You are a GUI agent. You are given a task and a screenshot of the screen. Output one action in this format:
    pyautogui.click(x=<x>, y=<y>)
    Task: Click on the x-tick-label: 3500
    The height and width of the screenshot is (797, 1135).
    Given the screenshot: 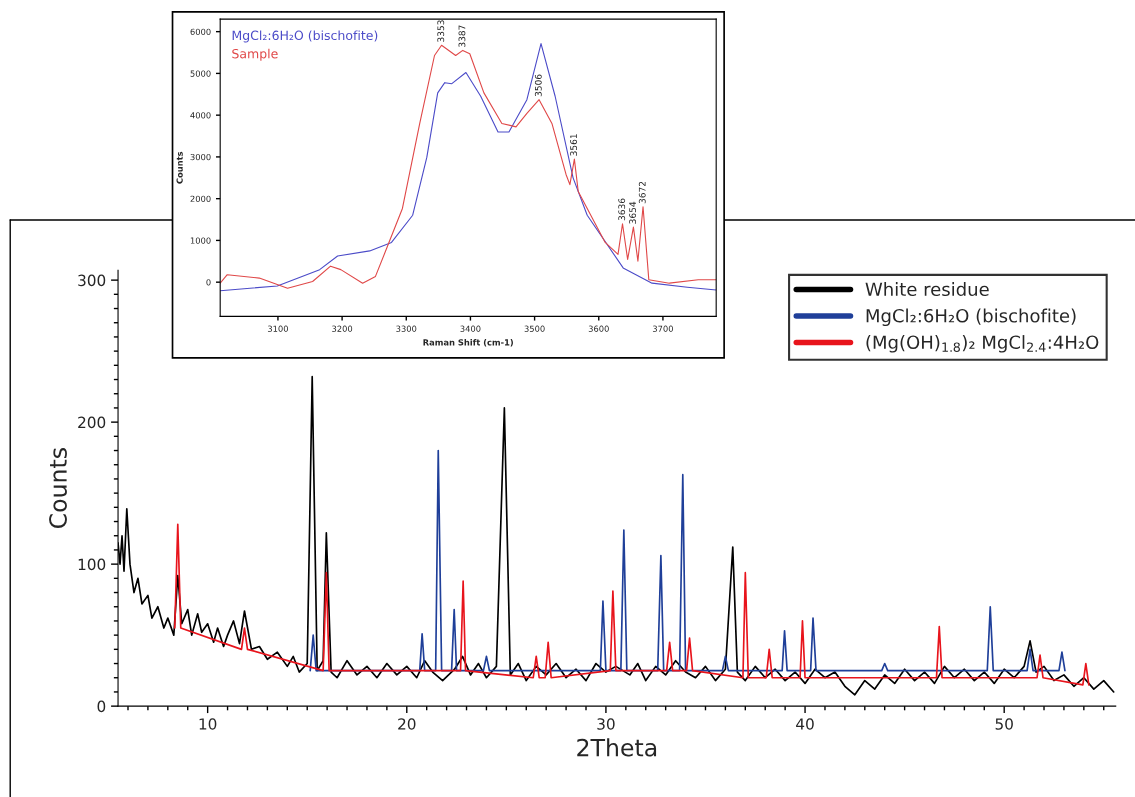 What is the action you would take?
    pyautogui.click(x=534, y=328)
    